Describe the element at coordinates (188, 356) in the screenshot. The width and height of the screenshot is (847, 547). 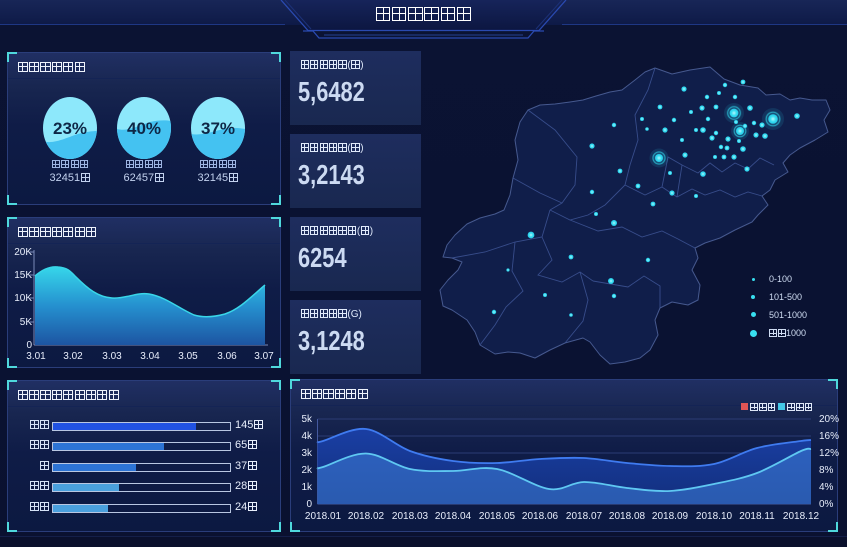
I see `svg-text: 3.05` at that location.